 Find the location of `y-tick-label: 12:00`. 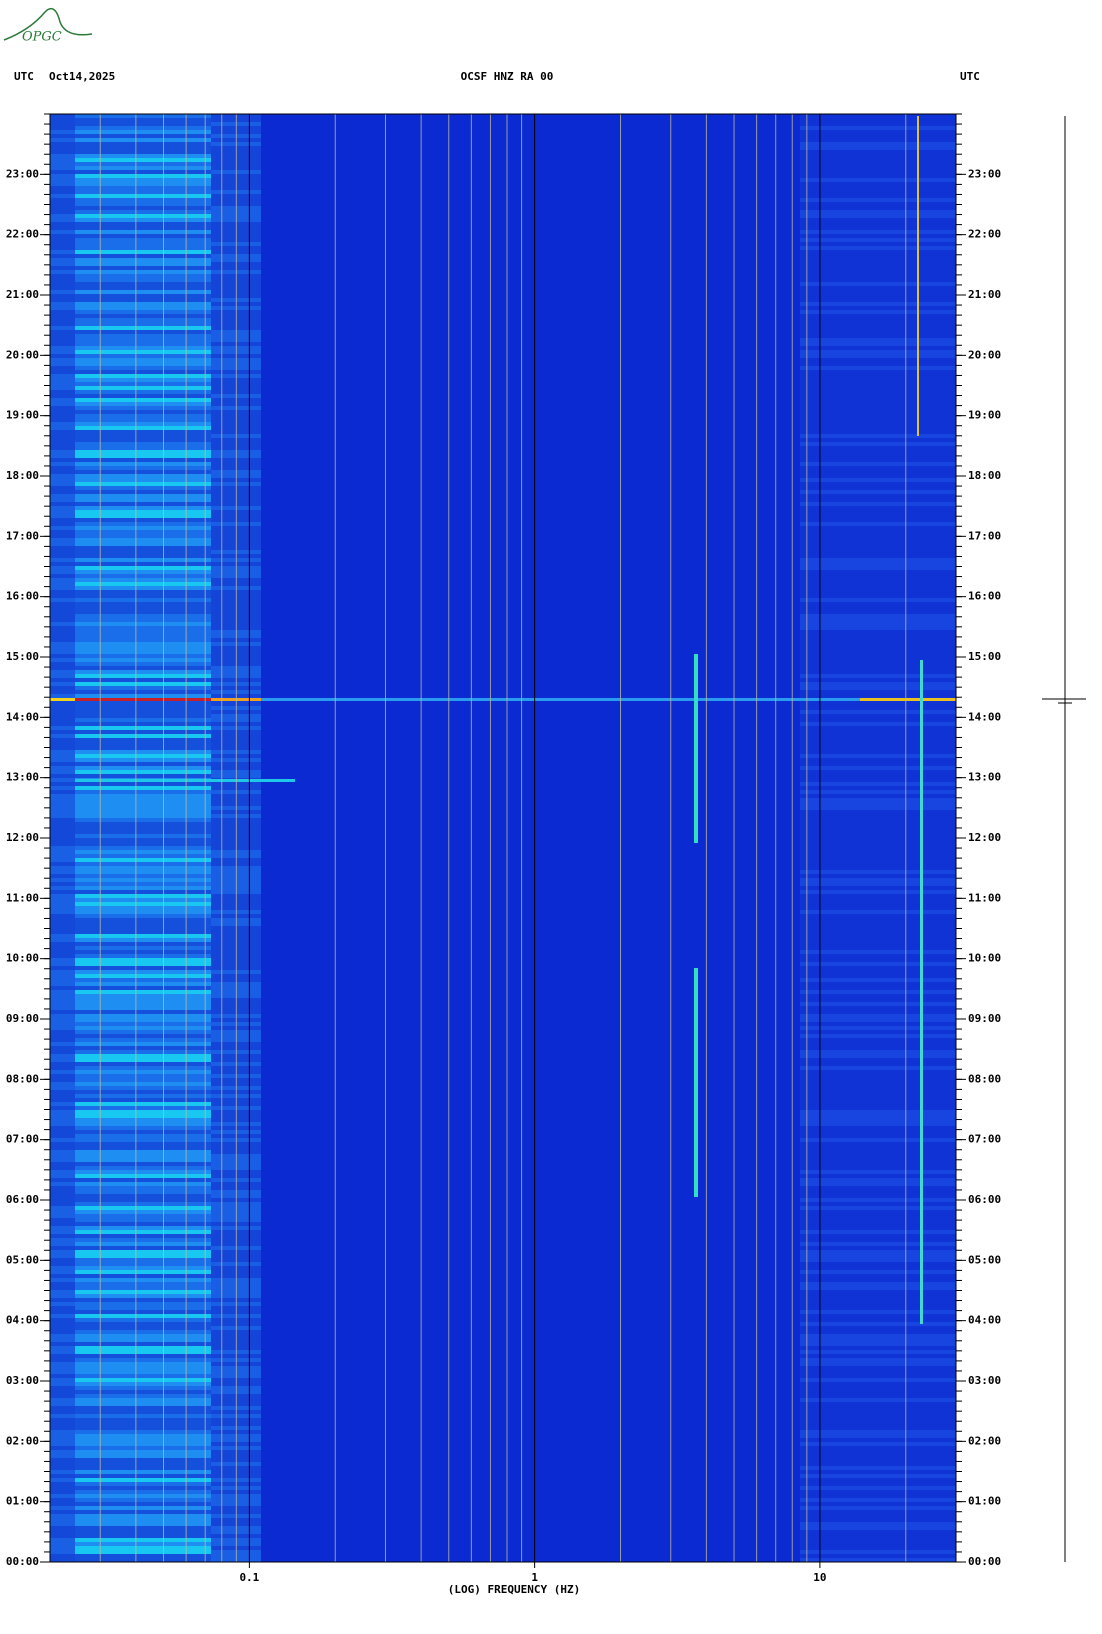

y-tick-label: 12:00 is located at coordinates (22, 837).